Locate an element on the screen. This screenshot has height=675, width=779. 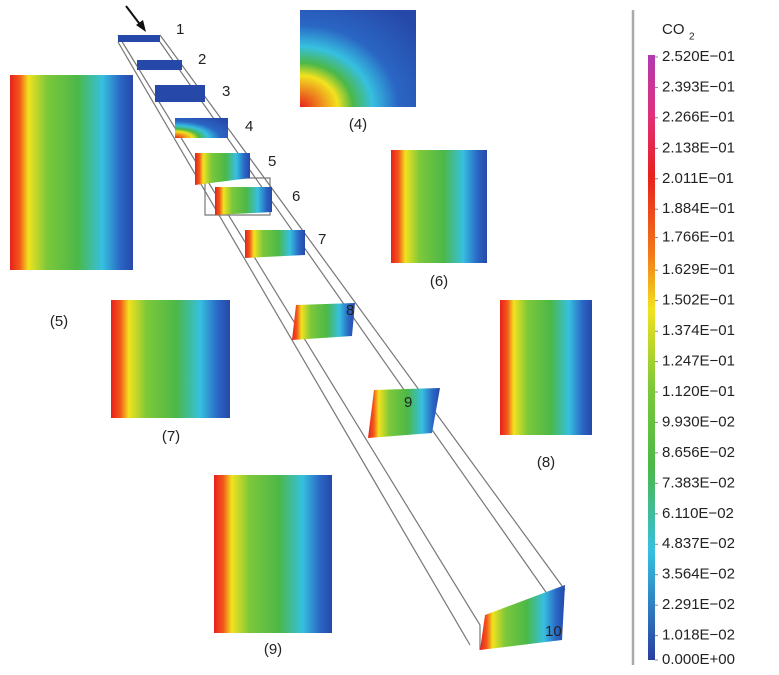
panel-label: (9) is located at coordinates (273, 649).